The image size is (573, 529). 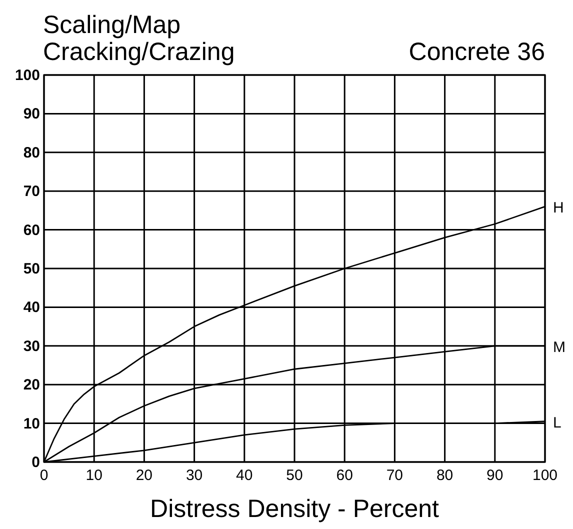 I want to click on series-label: H, so click(x=558, y=208).